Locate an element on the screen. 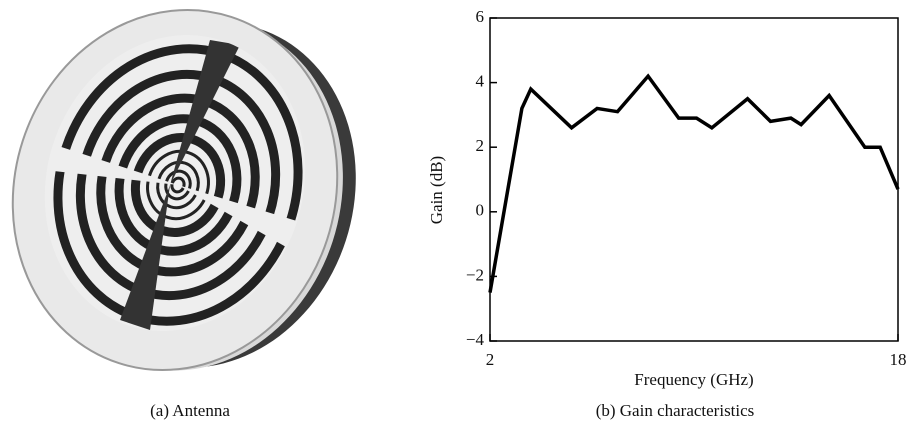  caption: (b) Gain characteristics is located at coordinates (675, 410).